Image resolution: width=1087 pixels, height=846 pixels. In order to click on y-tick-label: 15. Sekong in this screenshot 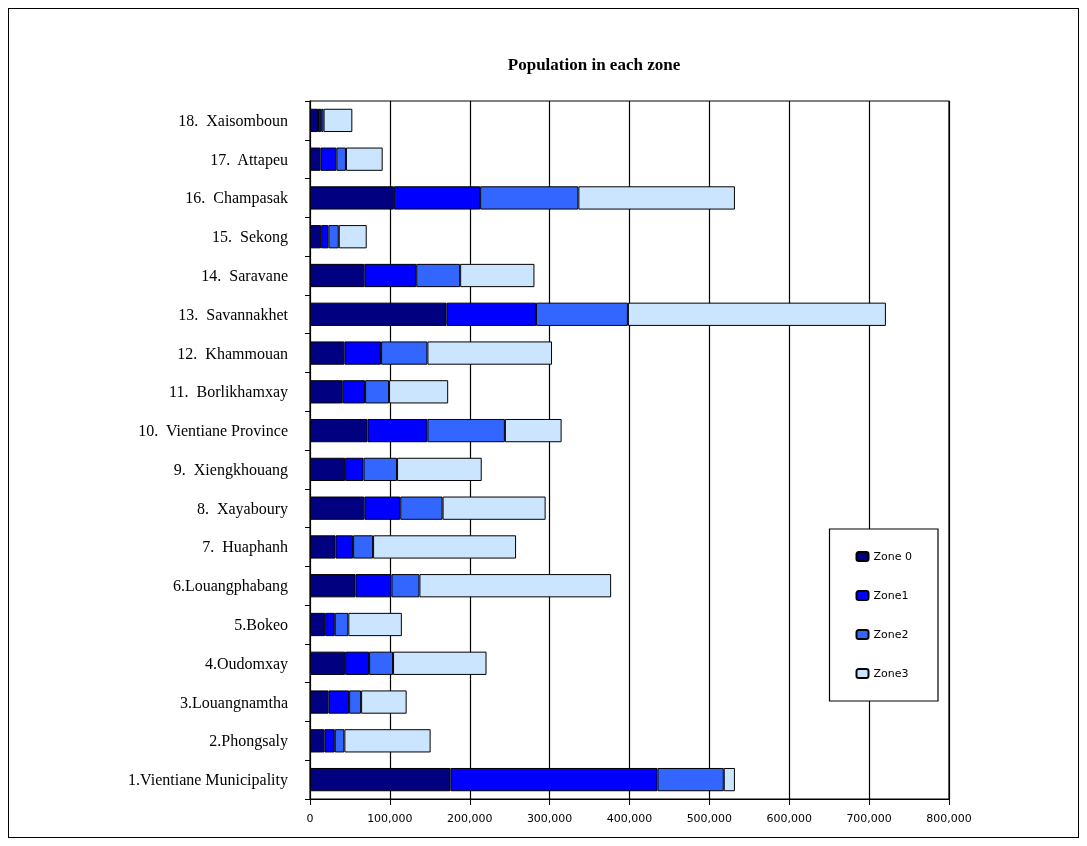, I will do `click(250, 237)`.